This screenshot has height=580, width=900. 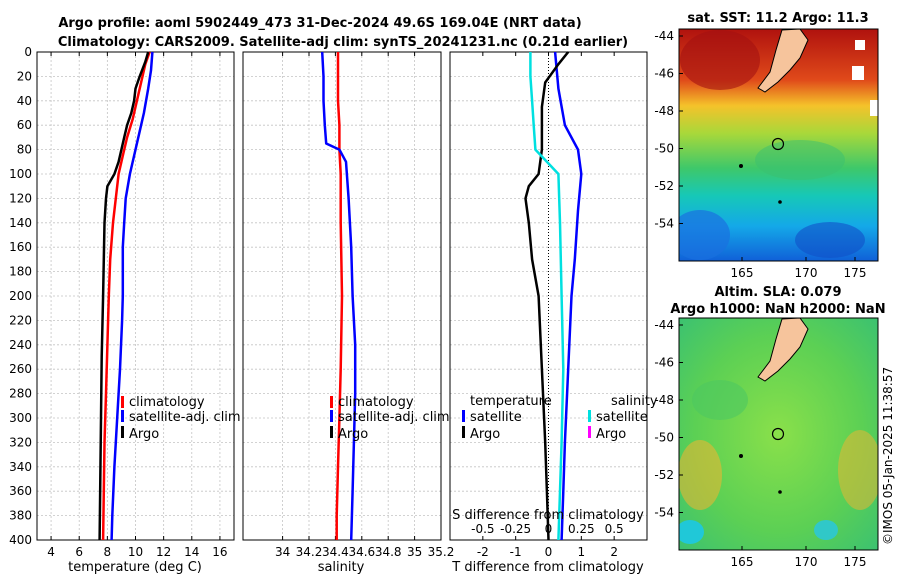 I want to click on y-tick-label: 60, so click(x=24, y=125).